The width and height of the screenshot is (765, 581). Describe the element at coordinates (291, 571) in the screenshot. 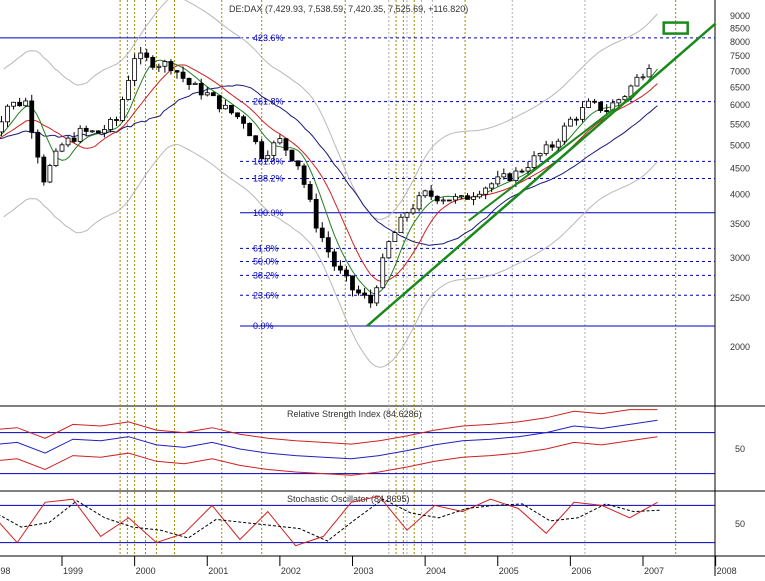

I see `x-tick-label: 2002` at that location.